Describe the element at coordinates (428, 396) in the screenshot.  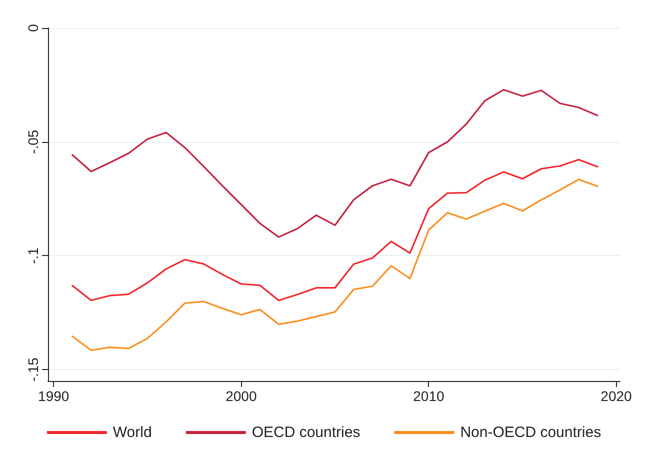
I see `x-tick-label: 2010` at that location.